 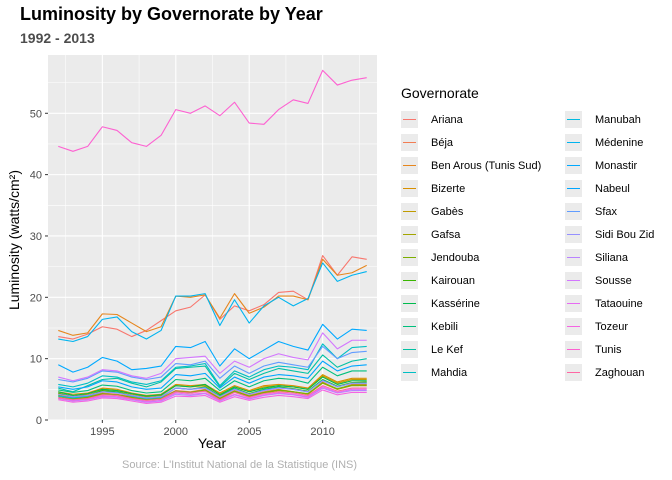 I want to click on legend-item: Tunis, so click(x=618, y=349).